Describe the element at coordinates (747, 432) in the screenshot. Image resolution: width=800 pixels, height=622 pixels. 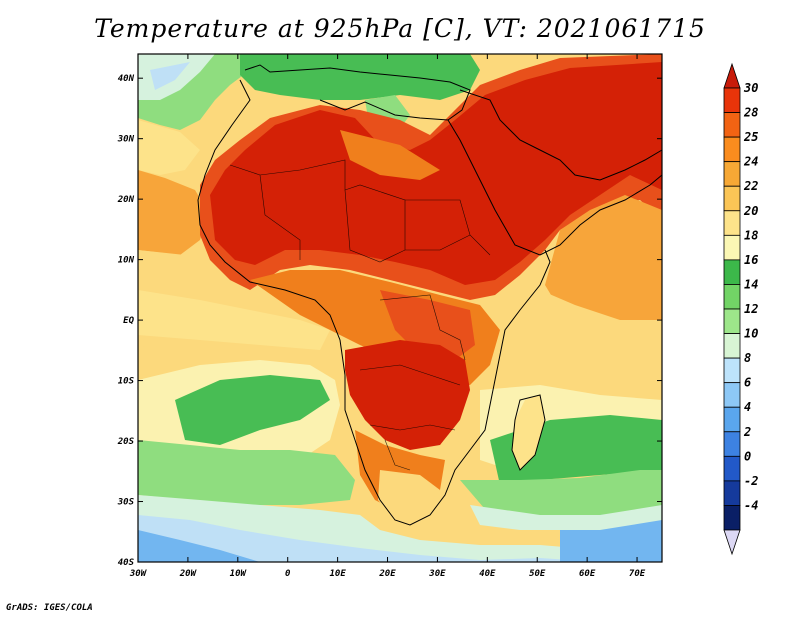
I see `colorbar-label: 2` at that location.